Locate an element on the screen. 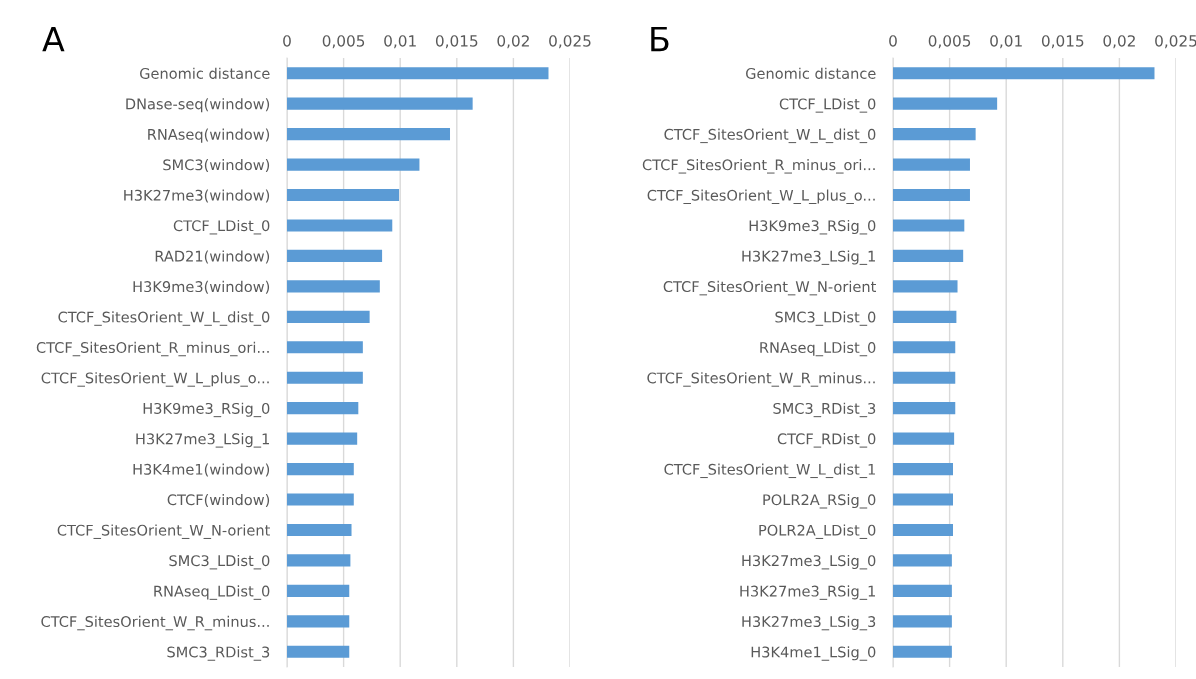 The height and width of the screenshot is (679, 1196). y-tick-label: H3K4me1_LSig_0 is located at coordinates (813, 653).